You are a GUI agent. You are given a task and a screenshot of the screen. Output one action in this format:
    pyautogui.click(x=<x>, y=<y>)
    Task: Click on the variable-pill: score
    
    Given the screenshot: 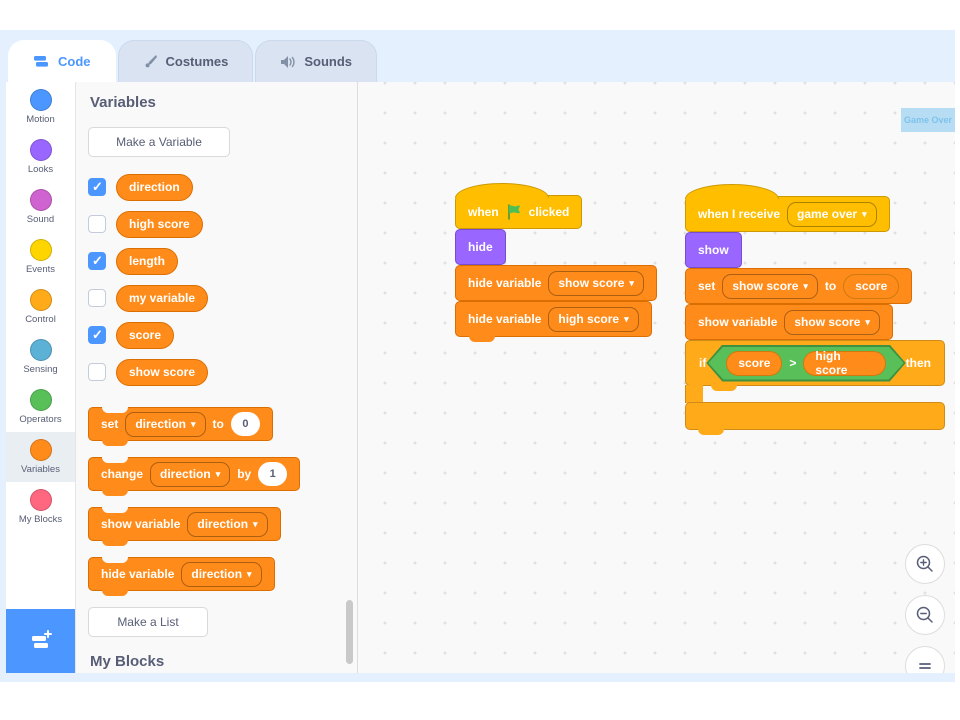 What is the action you would take?
    pyautogui.click(x=145, y=335)
    